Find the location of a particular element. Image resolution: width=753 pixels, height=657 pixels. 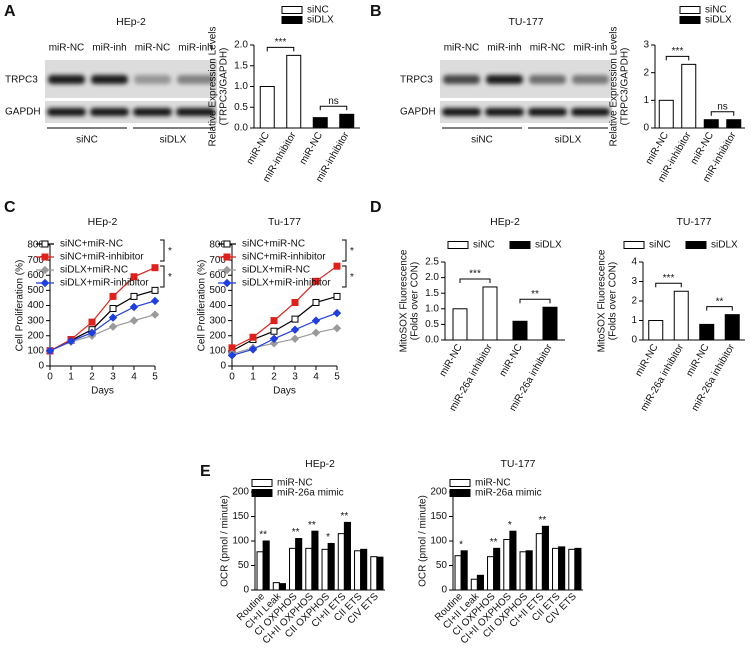

x-axis-label: Days is located at coordinates (102, 391).